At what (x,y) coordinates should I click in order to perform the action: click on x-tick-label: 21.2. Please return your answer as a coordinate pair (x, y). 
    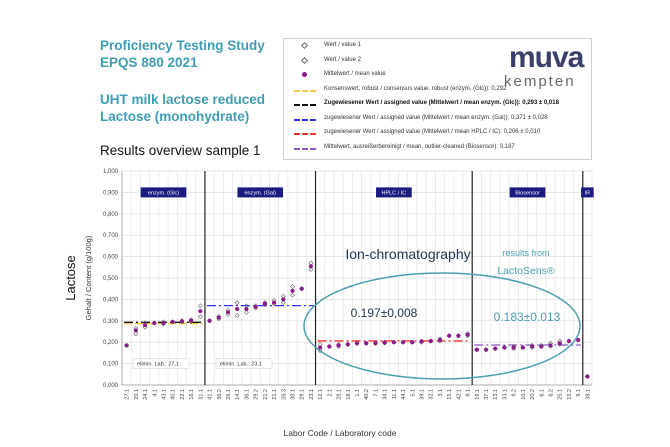
    Looking at the image, I should click on (266, 394).